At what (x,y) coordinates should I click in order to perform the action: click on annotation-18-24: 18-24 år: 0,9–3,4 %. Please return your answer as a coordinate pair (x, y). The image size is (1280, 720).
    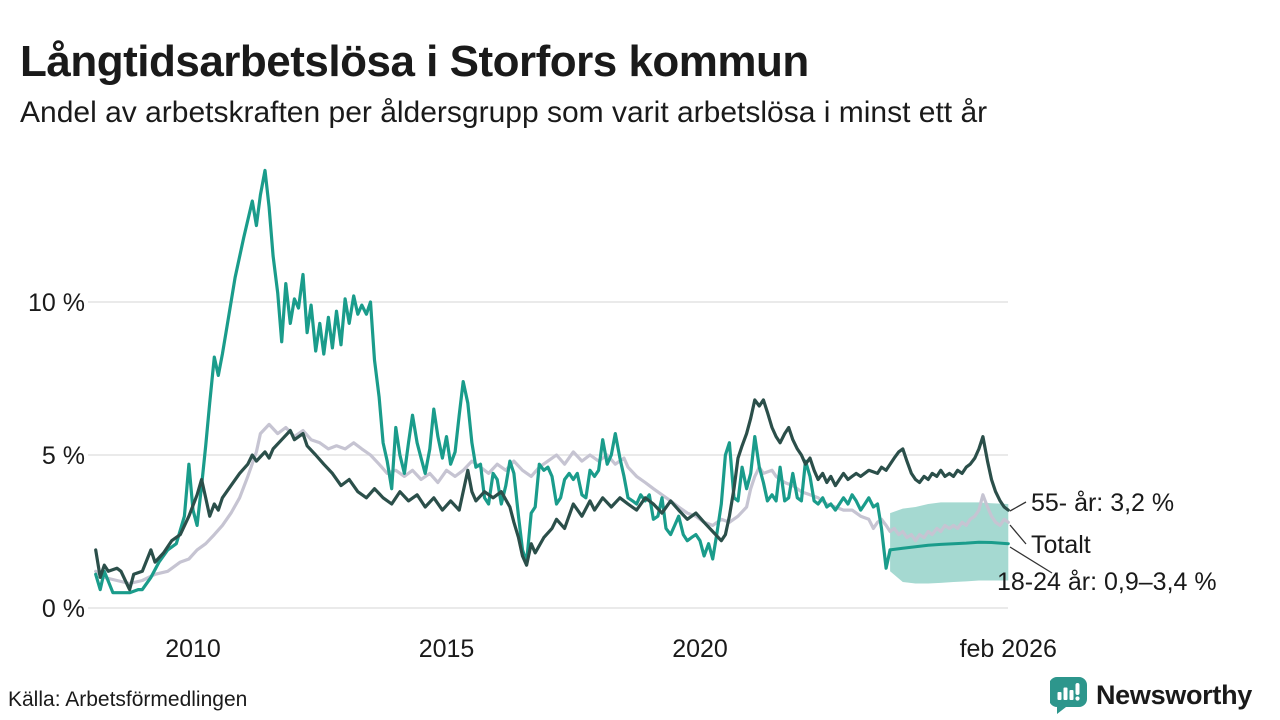
    Looking at the image, I should click on (1107, 582).